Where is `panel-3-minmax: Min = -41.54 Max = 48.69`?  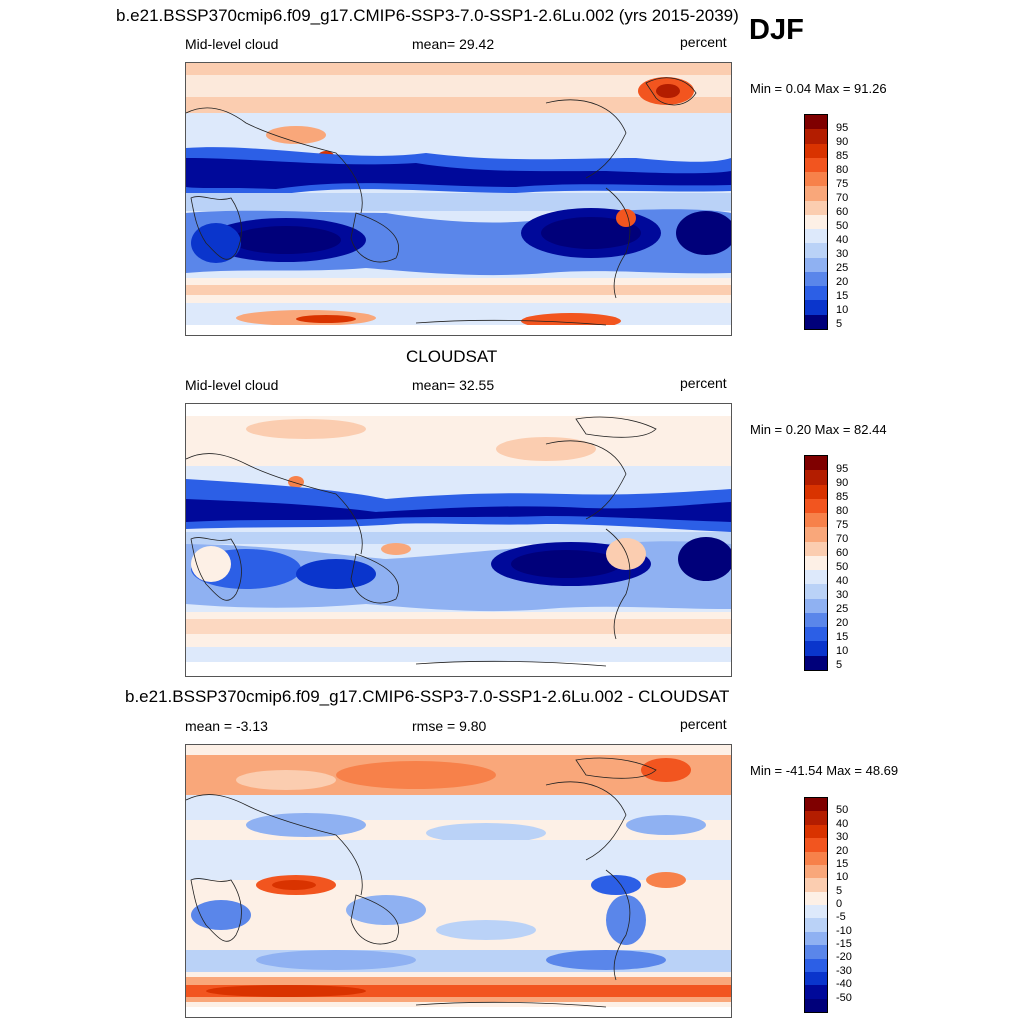 panel-3-minmax: Min = -41.54 Max = 48.69 is located at coordinates (824, 770).